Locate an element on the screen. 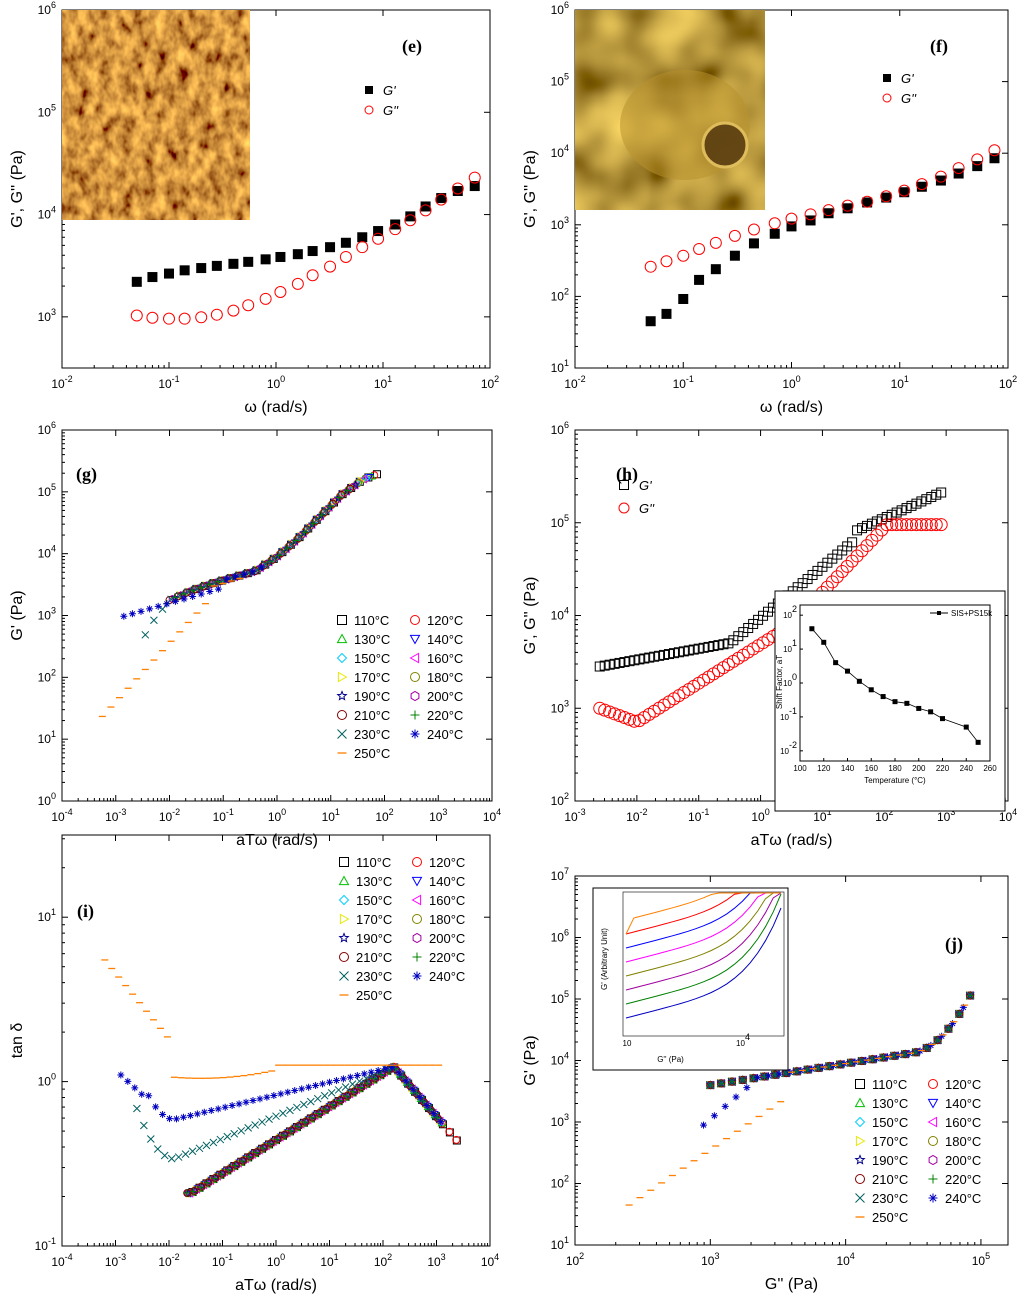  legend-label: 120°C is located at coordinates (445, 620).